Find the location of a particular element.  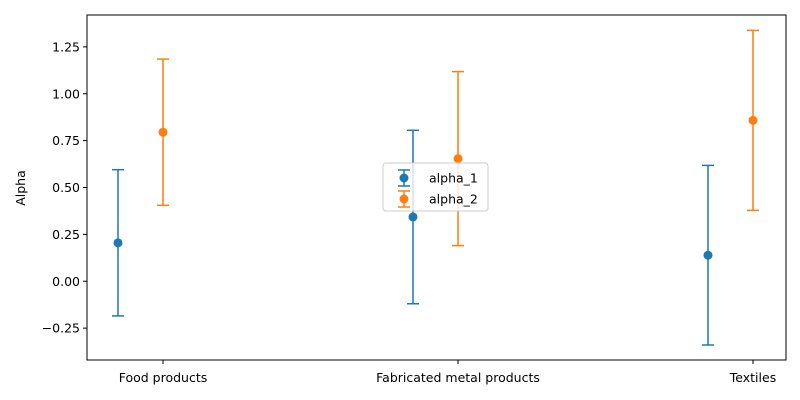

y-tick-label: 0.75 is located at coordinates (66, 140).